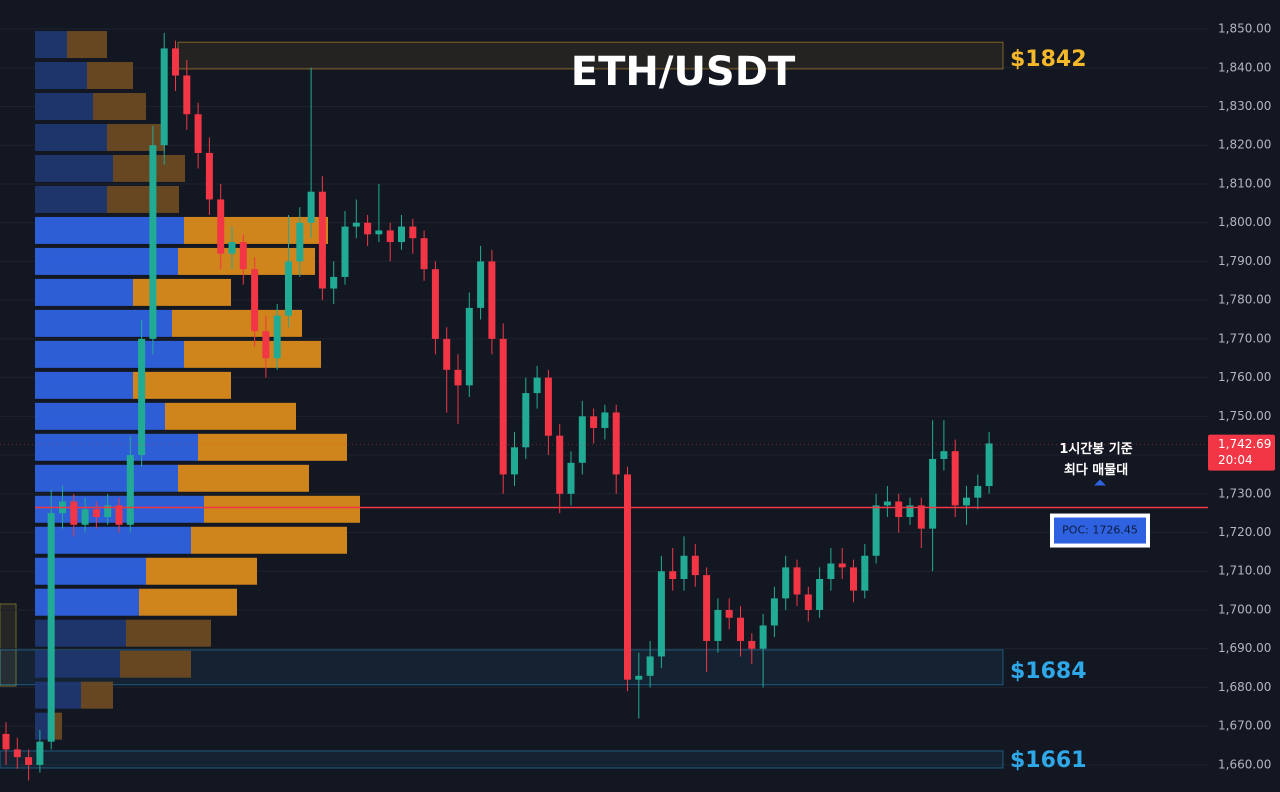  Describe the element at coordinates (1244, 764) in the screenshot. I see `y-tick-label: 1,660.00` at that location.